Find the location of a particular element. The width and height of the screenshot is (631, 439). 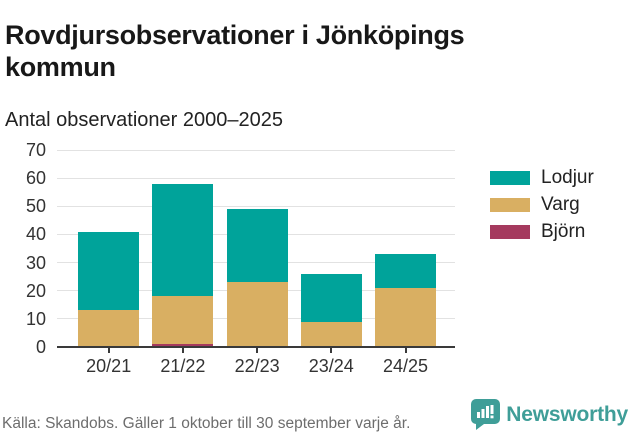

legend: Lodjur Varg Björn is located at coordinates (542, 209).